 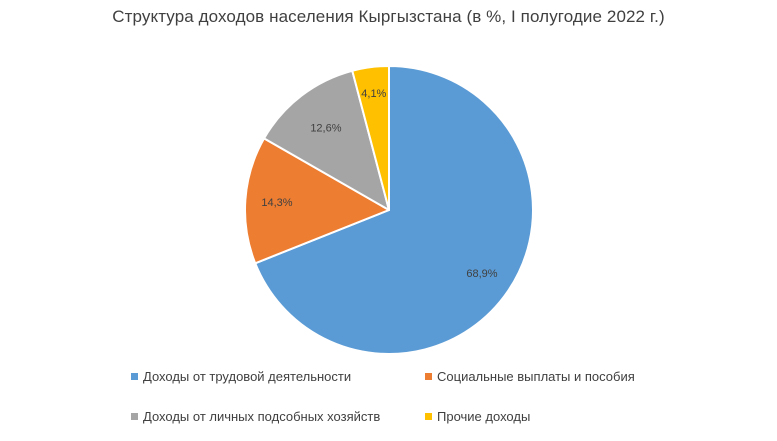 I want to click on legend-item-labor-income: Доходы от трудовой деятельности, so click(x=241, y=376).